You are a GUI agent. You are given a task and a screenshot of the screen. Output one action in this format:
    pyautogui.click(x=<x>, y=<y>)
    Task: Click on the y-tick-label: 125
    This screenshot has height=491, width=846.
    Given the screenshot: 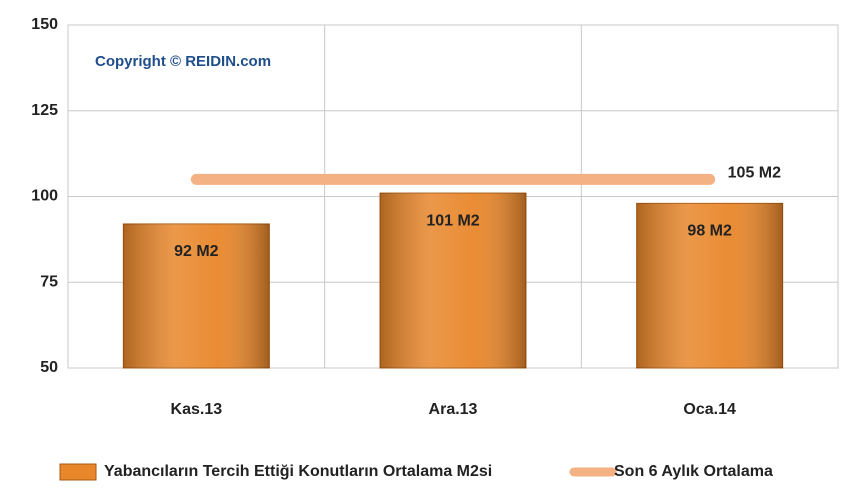 What is the action you would take?
    pyautogui.click(x=44, y=110)
    